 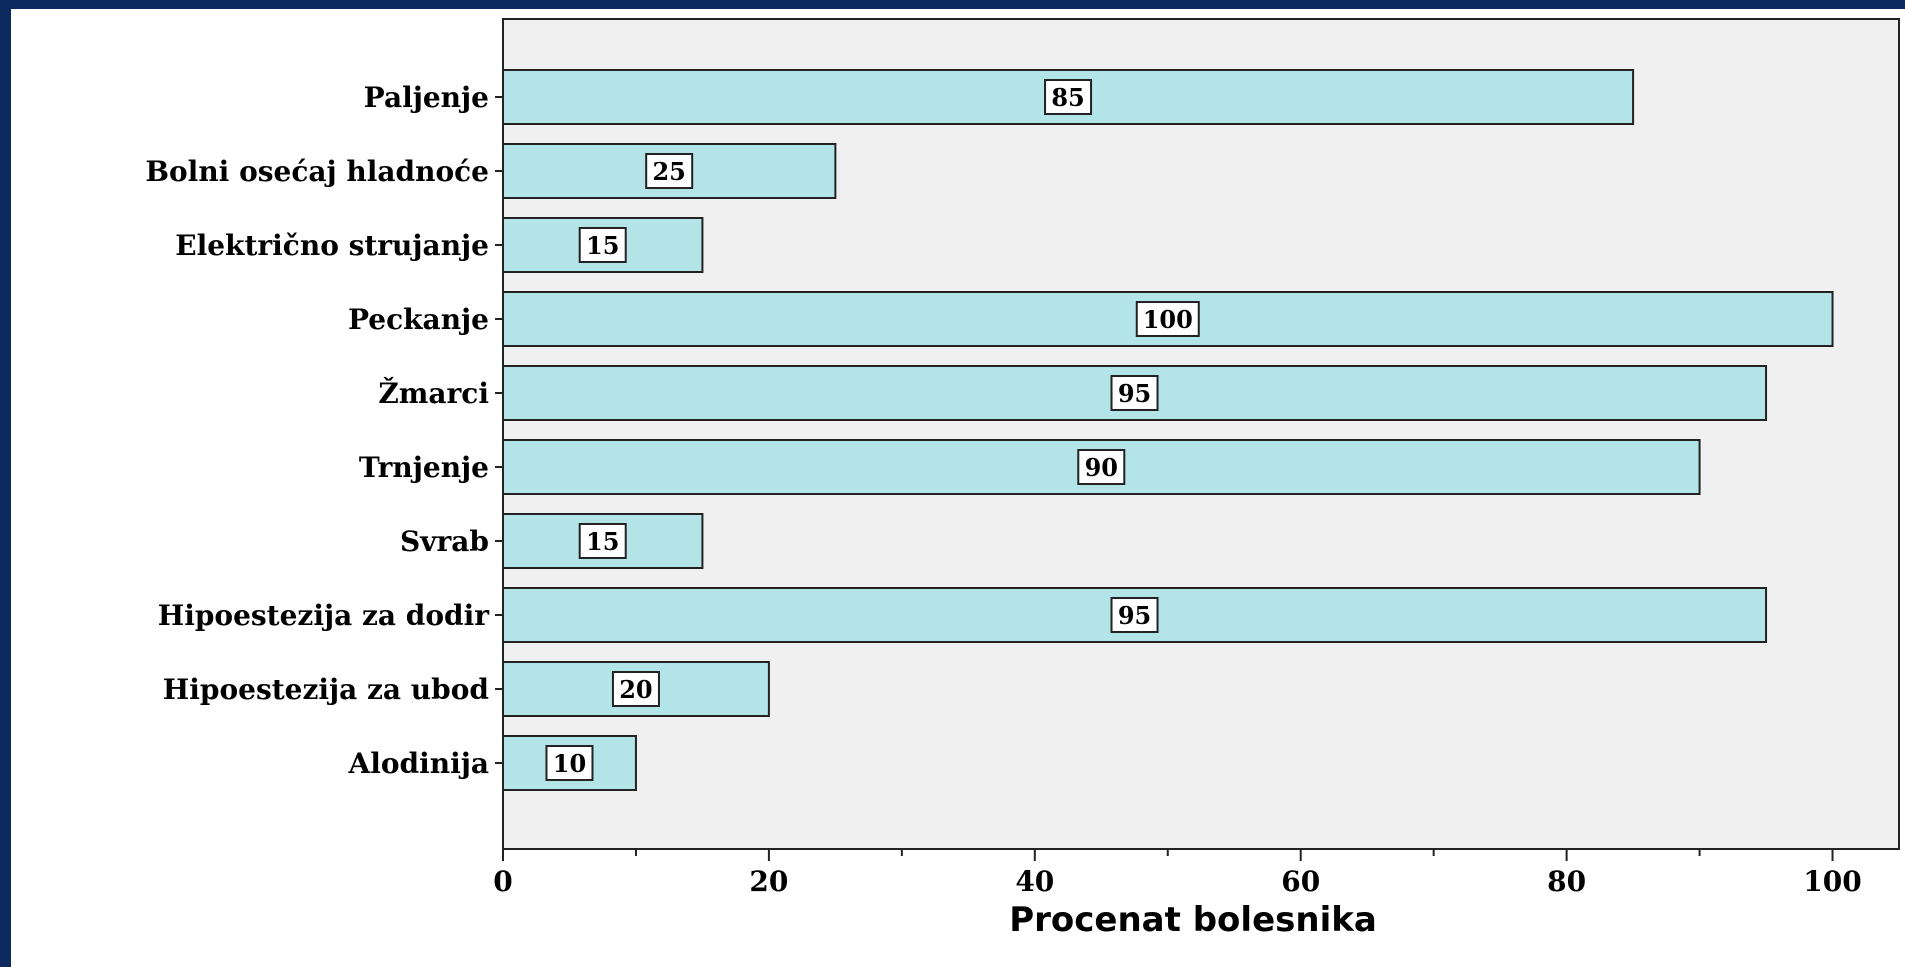 I want to click on x-tick-label: 60, so click(x=1300, y=881).